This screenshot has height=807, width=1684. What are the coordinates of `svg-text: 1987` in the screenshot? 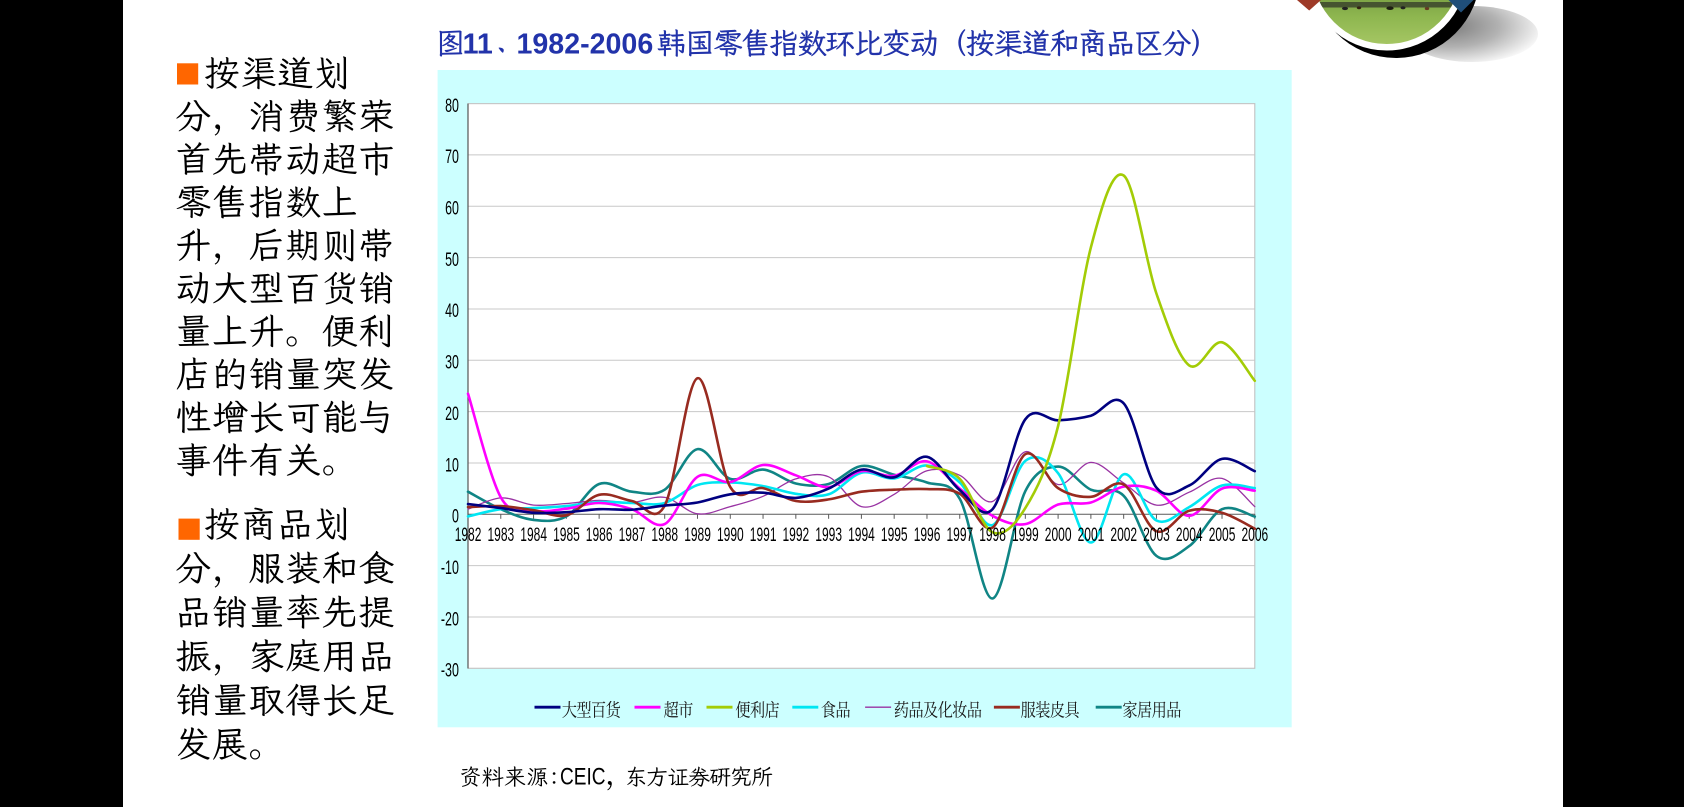 It's located at (632, 535).